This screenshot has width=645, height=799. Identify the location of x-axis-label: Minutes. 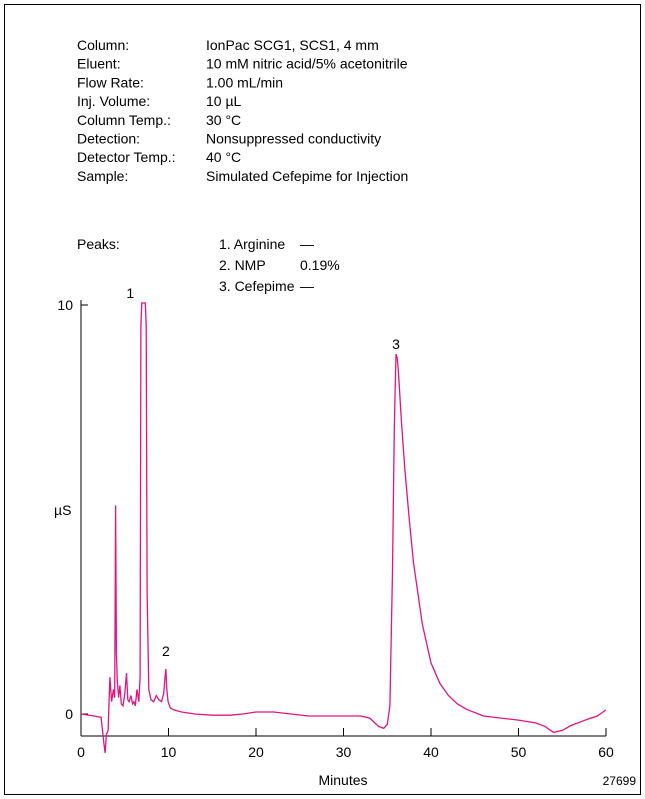
(342, 780).